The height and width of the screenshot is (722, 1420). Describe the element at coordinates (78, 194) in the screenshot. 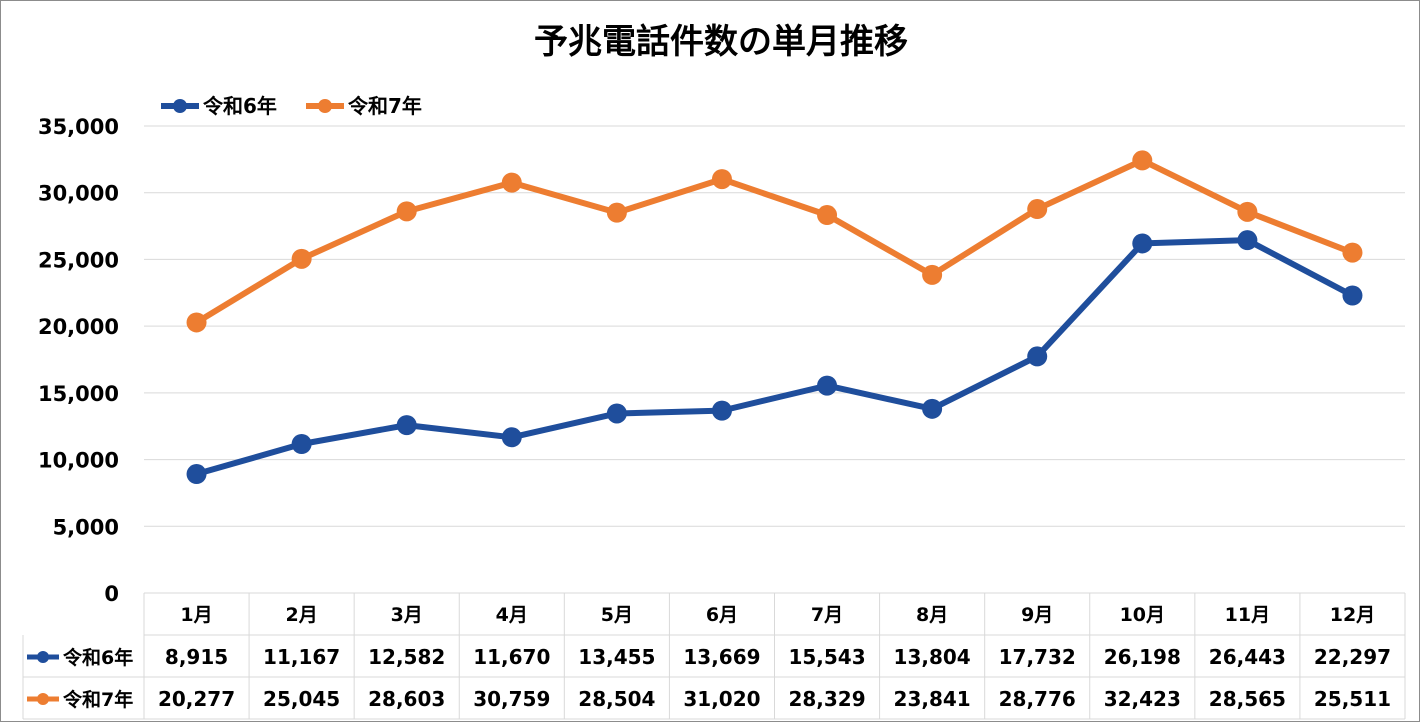

I see `y-tick-label: 30,000` at that location.